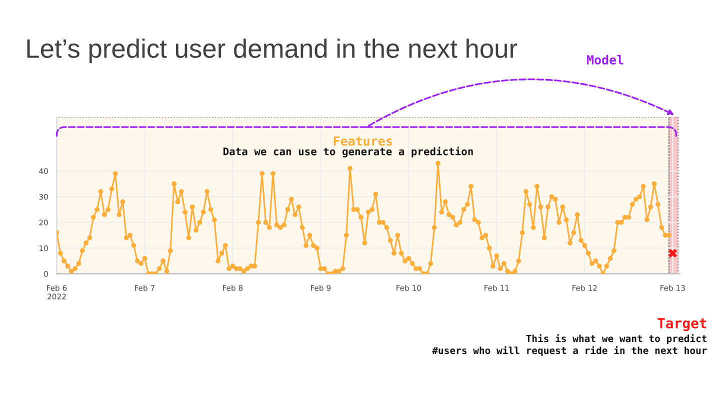 This screenshot has height=398, width=718. Describe the element at coordinates (616, 339) in the screenshot. I see `text: This is what we want to predict` at that location.